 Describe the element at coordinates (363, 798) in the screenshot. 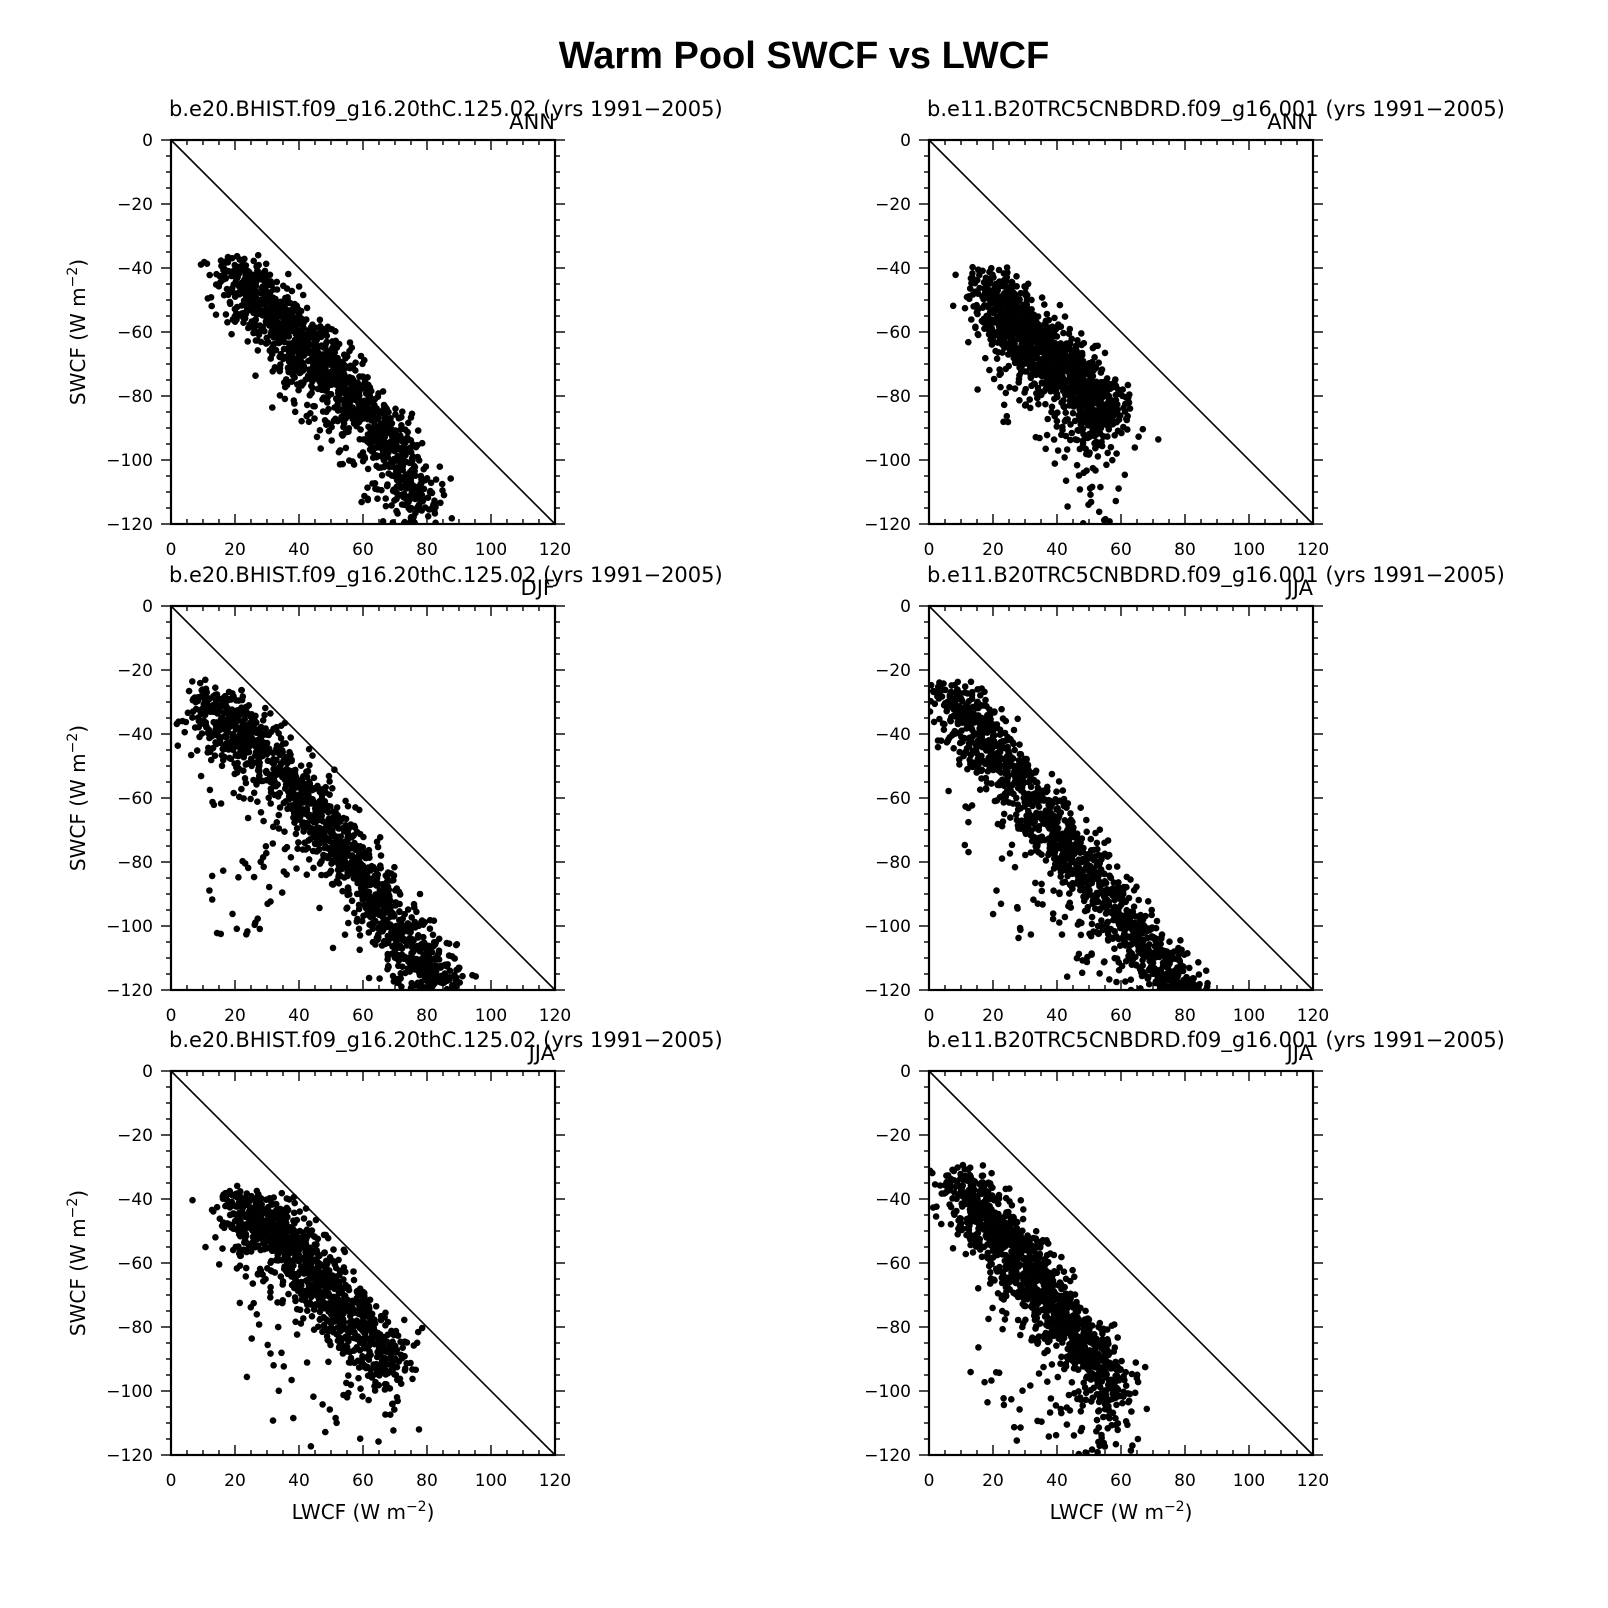

I see `axis-ticks` at that location.